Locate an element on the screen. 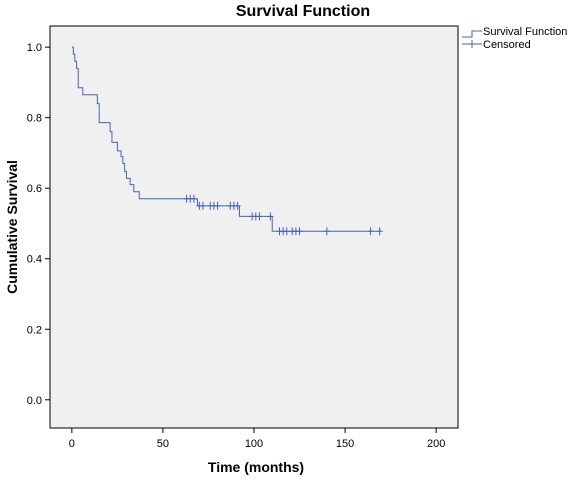 The height and width of the screenshot is (479, 570). x-tick-label: 100 is located at coordinates (254, 444).